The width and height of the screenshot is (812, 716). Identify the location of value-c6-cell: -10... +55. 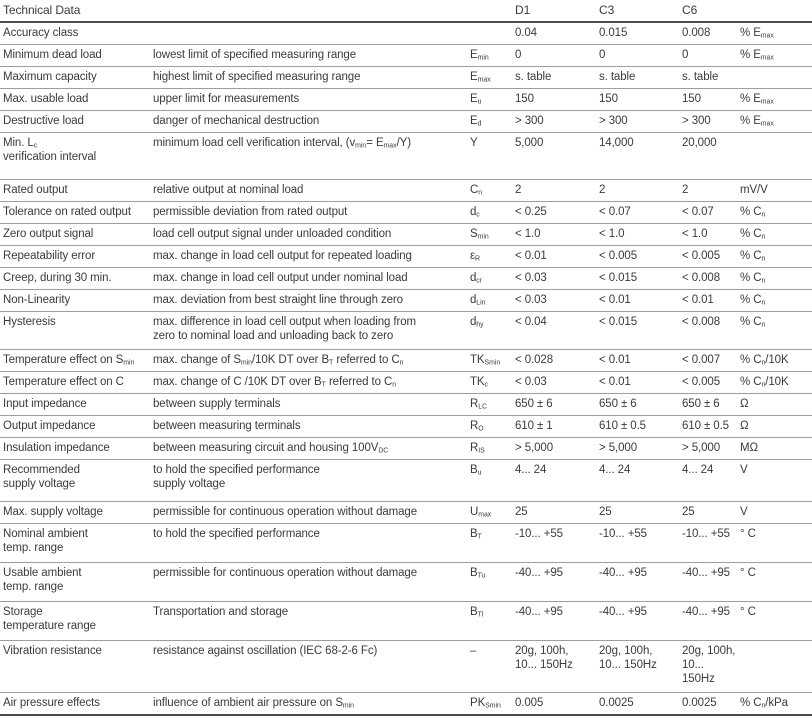
(711, 543).